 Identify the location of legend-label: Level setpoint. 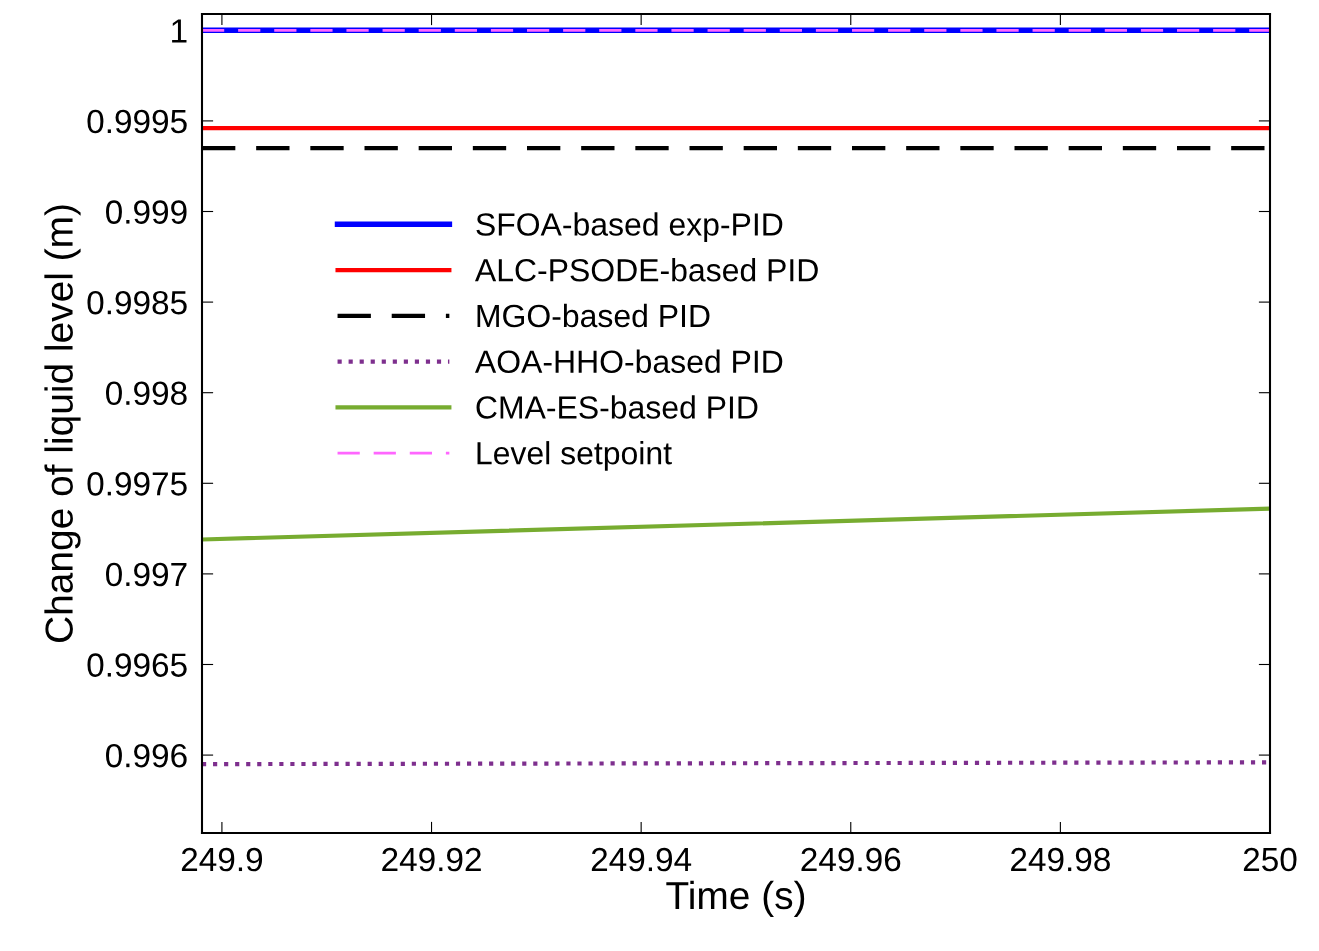
(574, 456).